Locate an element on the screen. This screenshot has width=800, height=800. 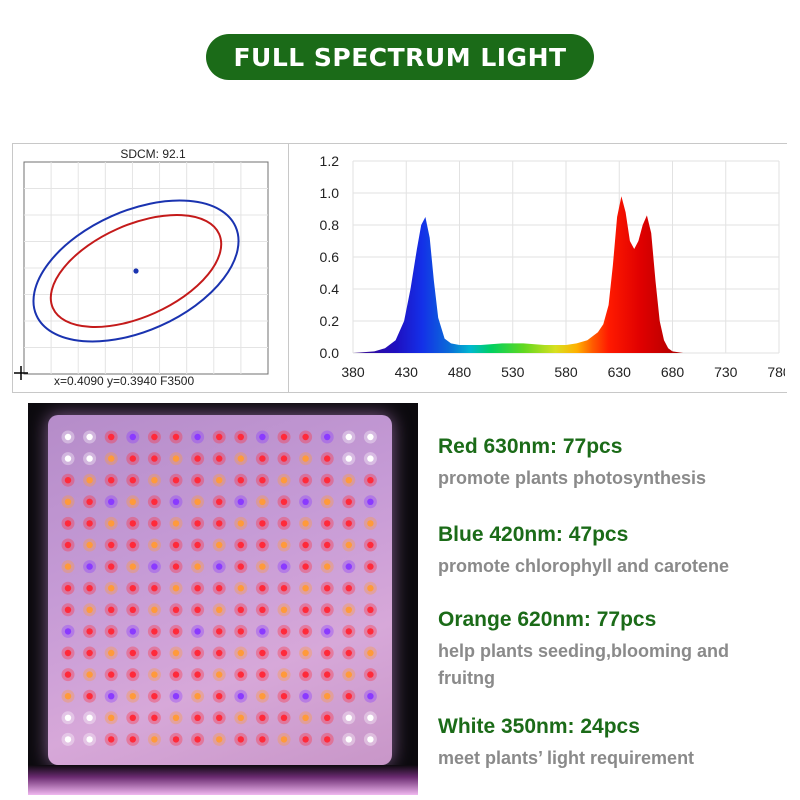
spec-title: Orange 620nm: 77pcs is located at coordinates (547, 619).